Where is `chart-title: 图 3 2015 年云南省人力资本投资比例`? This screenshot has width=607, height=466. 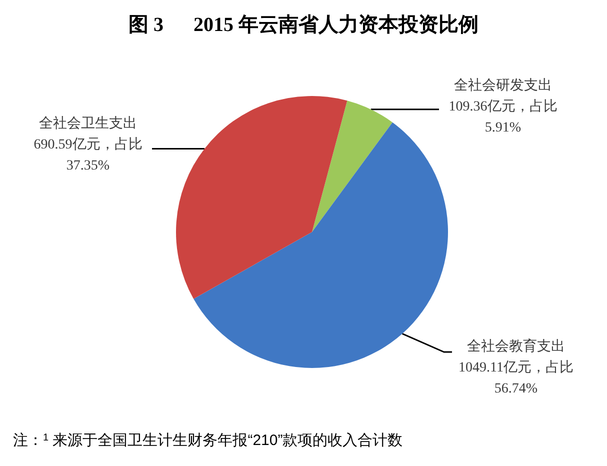
chart-title: 图 3 2015 年云南省人力资本投资比例 is located at coordinates (303, 25).